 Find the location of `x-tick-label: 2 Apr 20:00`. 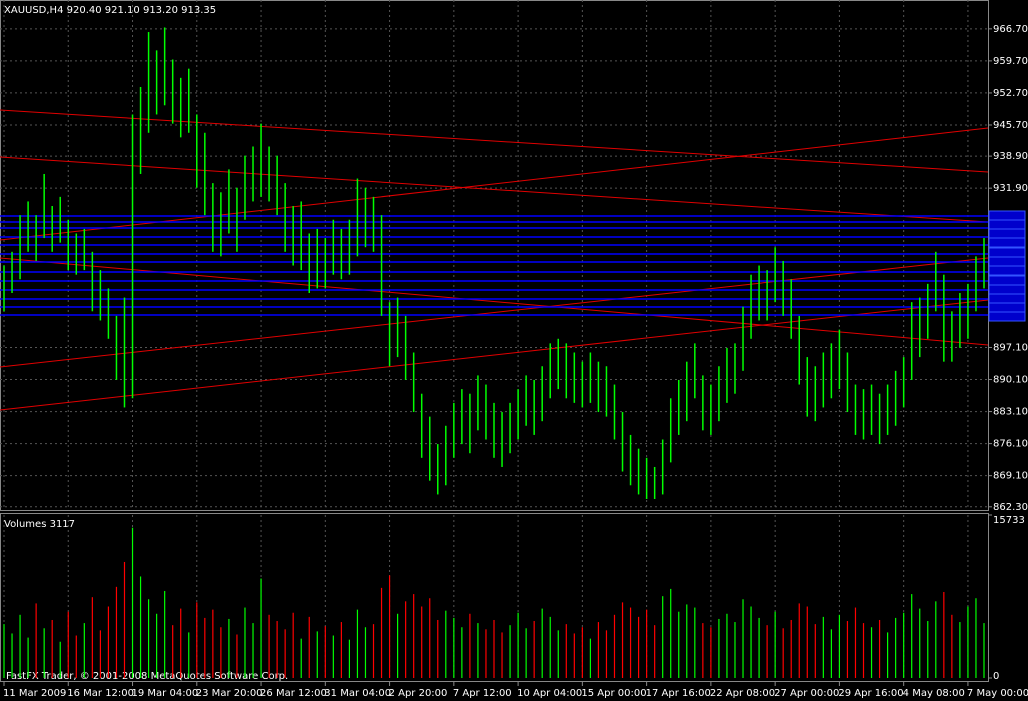

x-tick-label: 2 Apr 20:00 is located at coordinates (418, 693).